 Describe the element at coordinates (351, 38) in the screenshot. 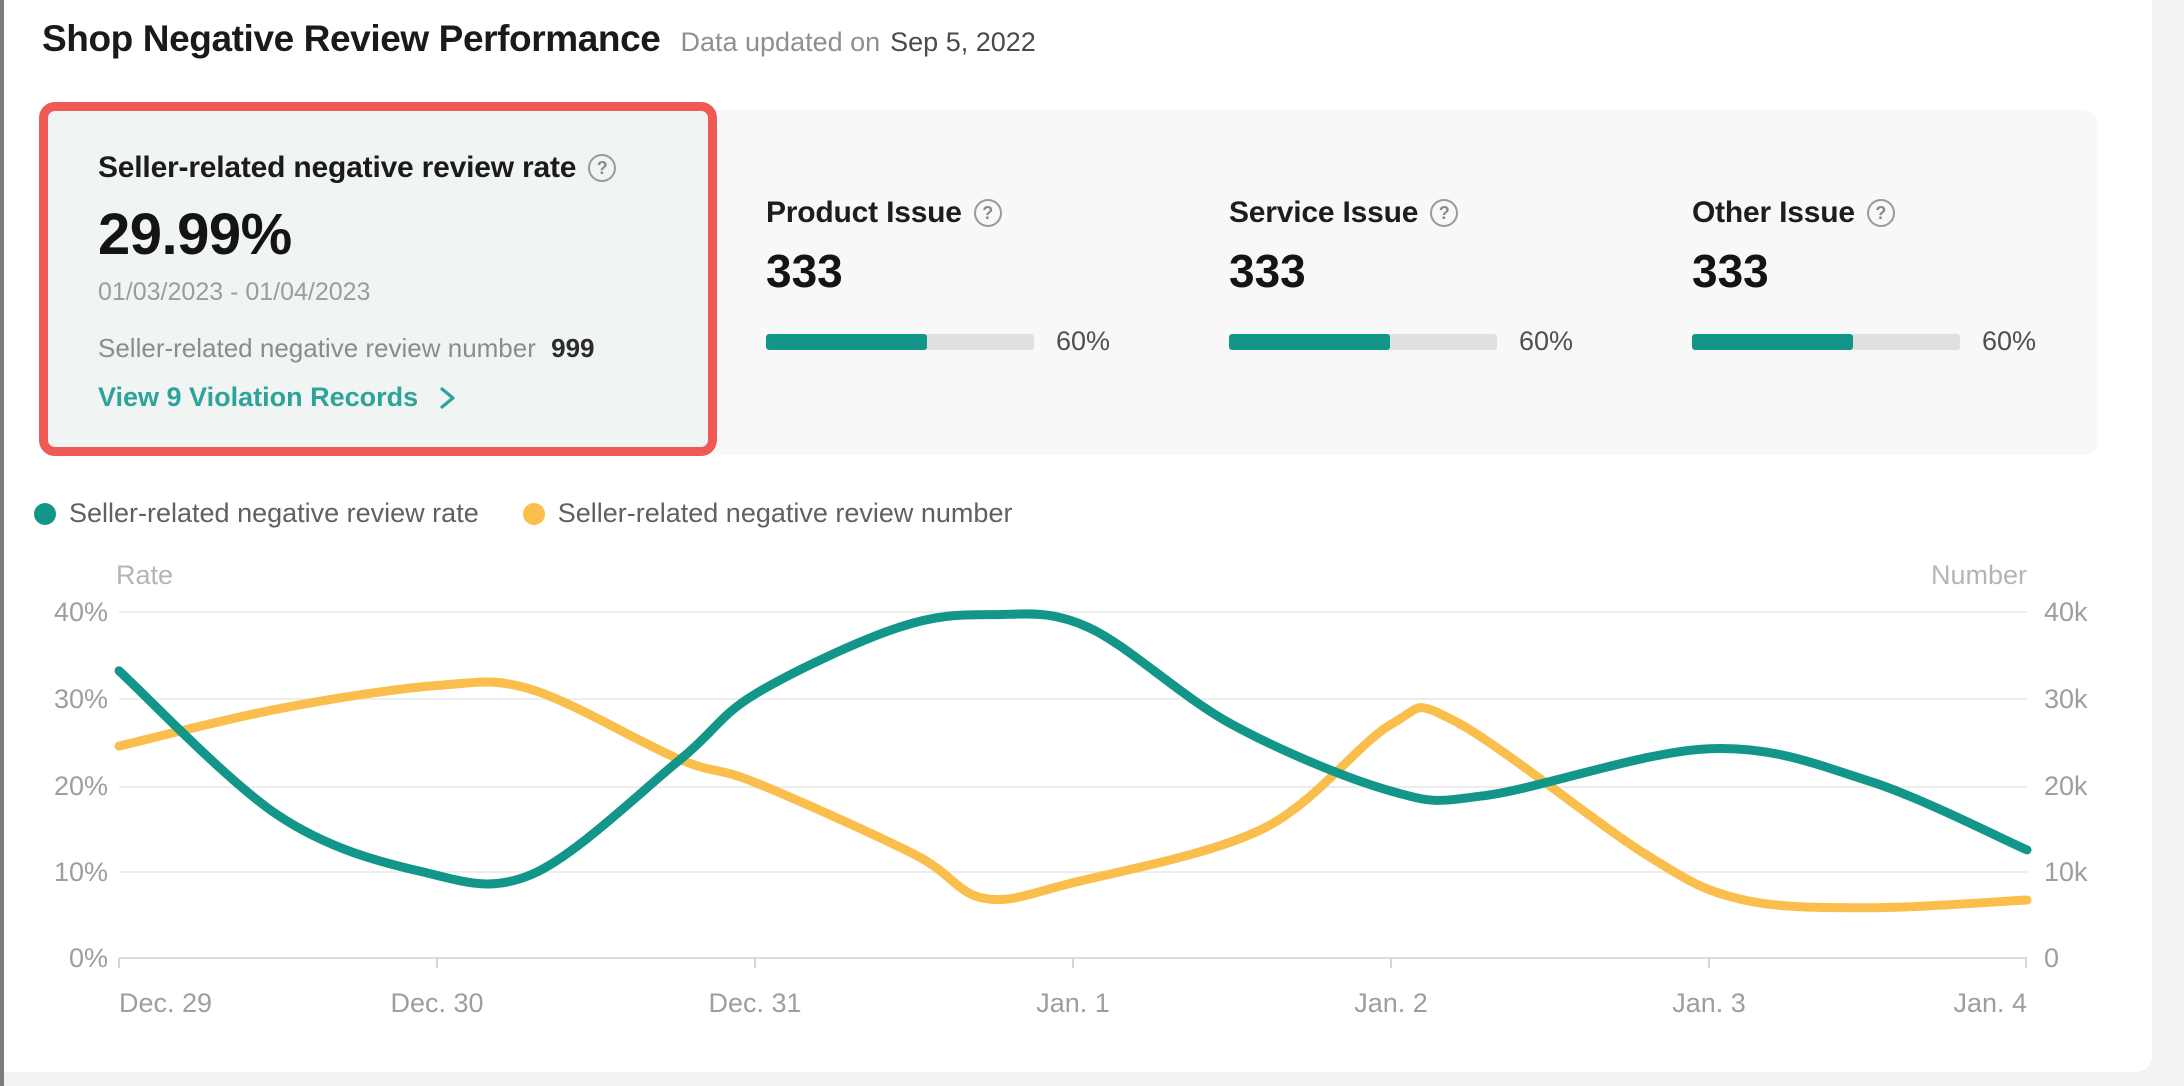

I see `page-title: Shop Negative Review Performance` at that location.